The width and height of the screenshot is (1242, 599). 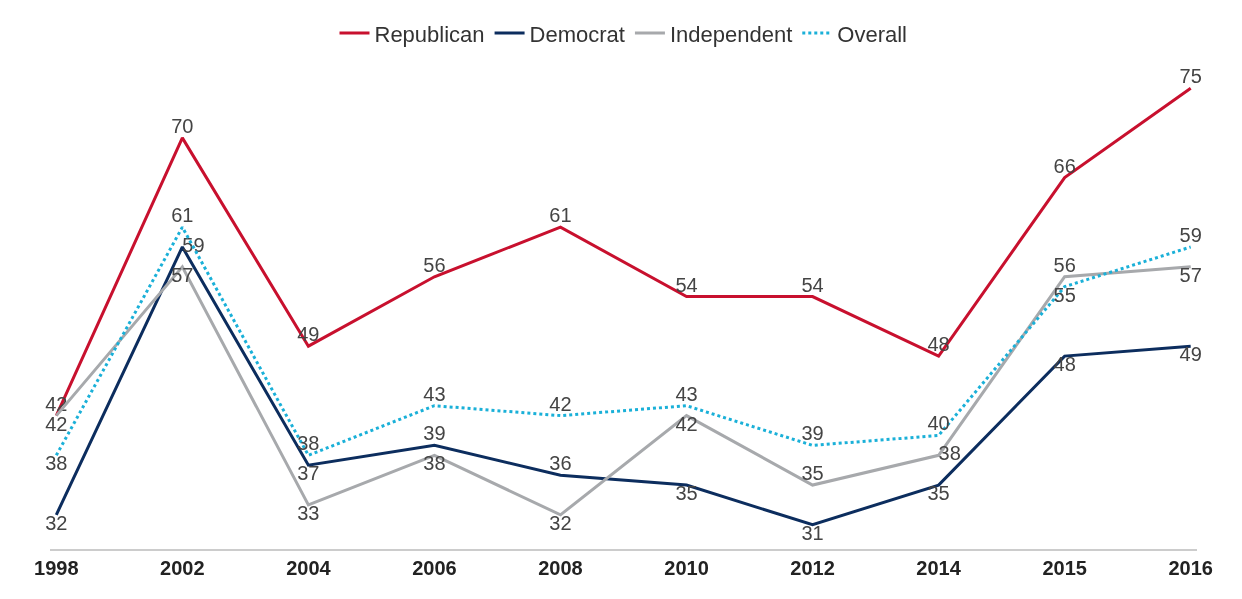 I want to click on x-tick-label: 2014, so click(x=939, y=568).